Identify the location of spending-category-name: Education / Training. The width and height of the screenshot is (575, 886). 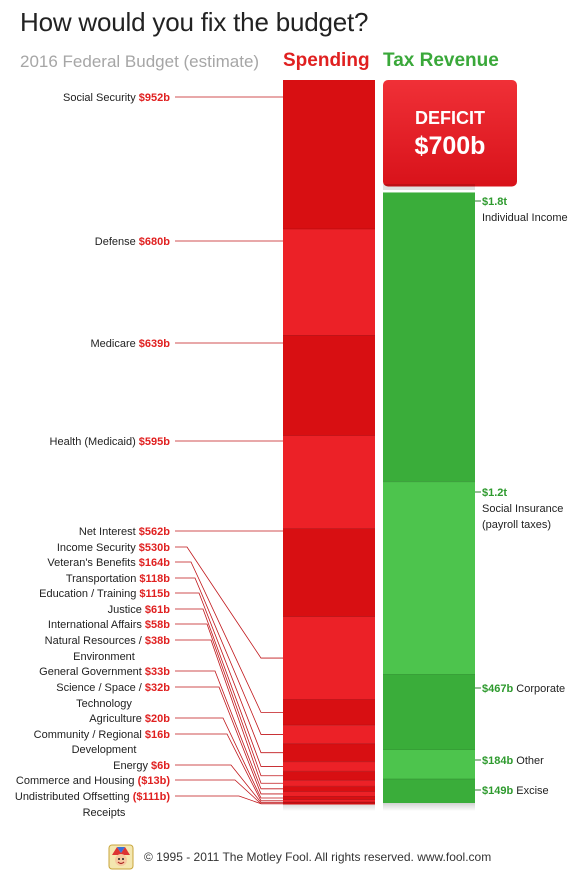
(89, 594).